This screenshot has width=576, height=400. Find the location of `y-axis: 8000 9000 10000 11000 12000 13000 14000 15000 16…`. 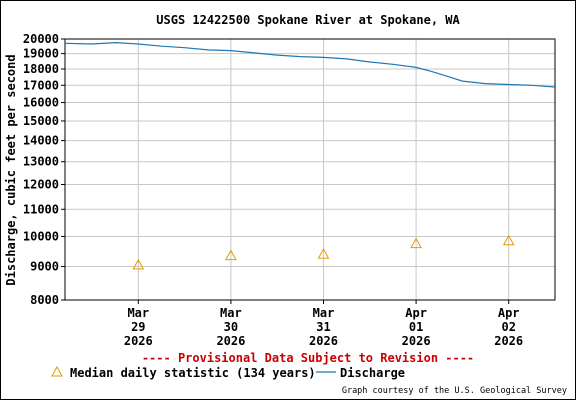

y-axis: 8000 9000 10000 11000 12000 13000 14000 15000 16… is located at coordinates (44, 169).